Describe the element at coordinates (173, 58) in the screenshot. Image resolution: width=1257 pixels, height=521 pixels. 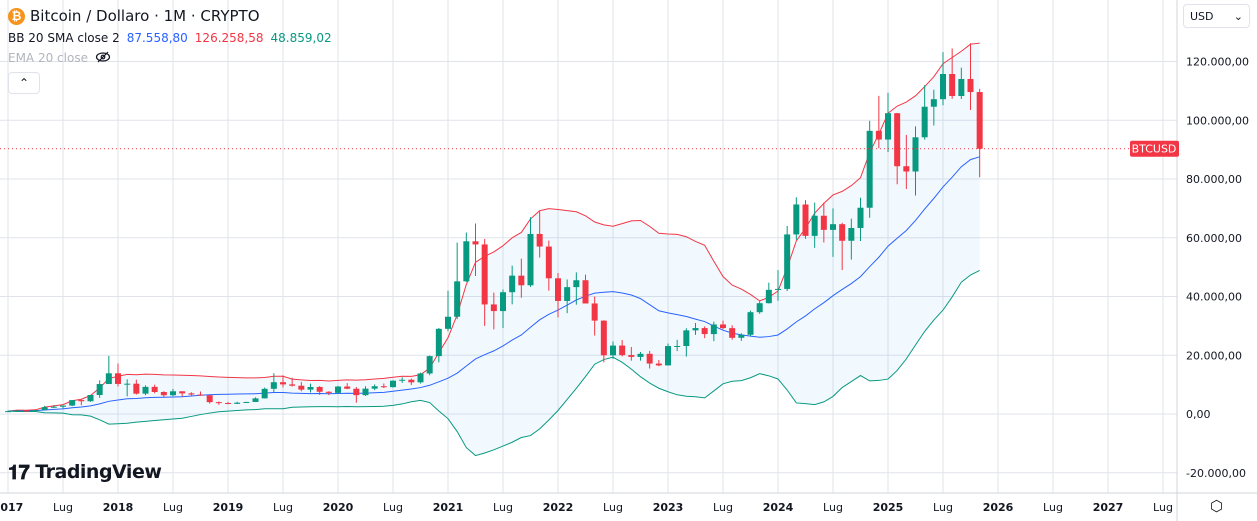
I see `ema-indicator-row: EMA 20 close` at that location.